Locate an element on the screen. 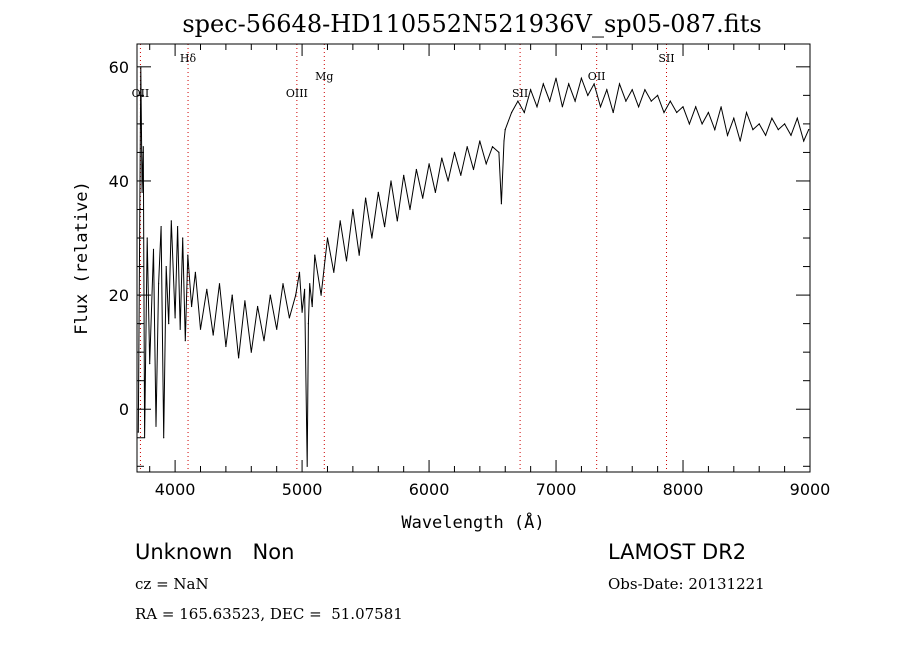  x-tick-label: 6000 is located at coordinates (429, 489).